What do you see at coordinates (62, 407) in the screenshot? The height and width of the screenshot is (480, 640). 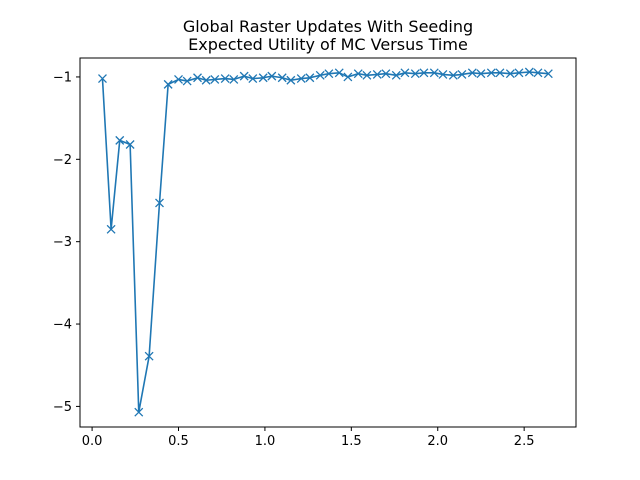 I see `y-tick-label: −5` at bounding box center [62, 407].